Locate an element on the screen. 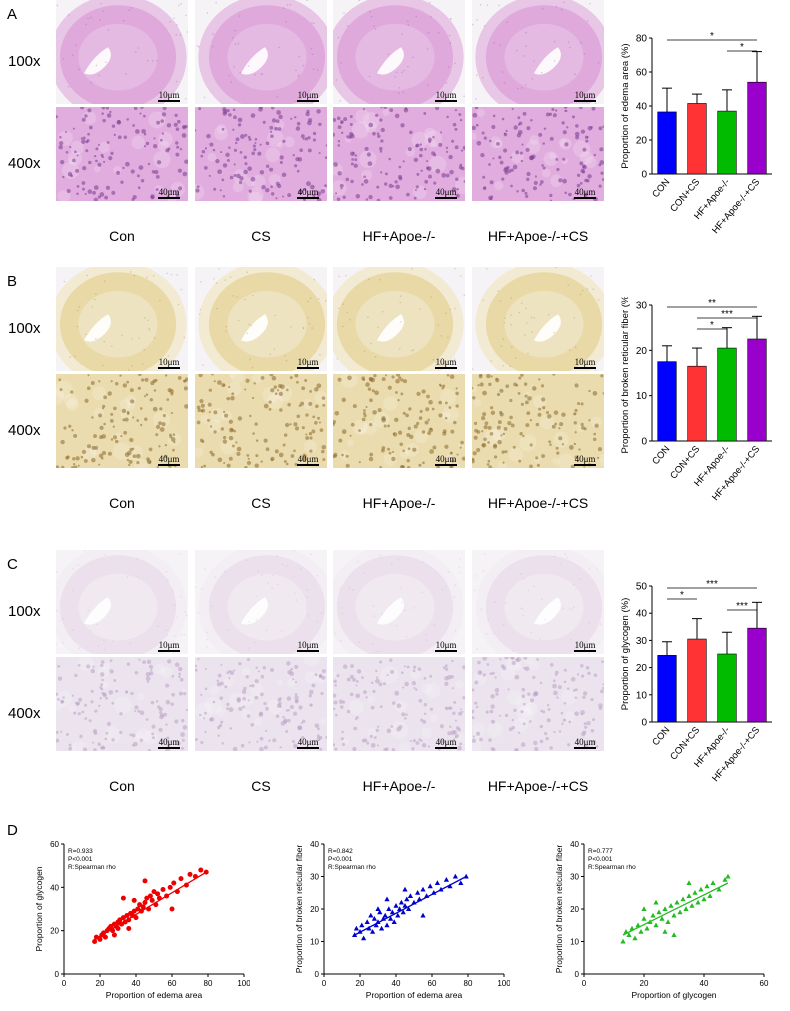 This screenshot has height=1011, width=790. group-label: Con is located at coordinates (122, 786).